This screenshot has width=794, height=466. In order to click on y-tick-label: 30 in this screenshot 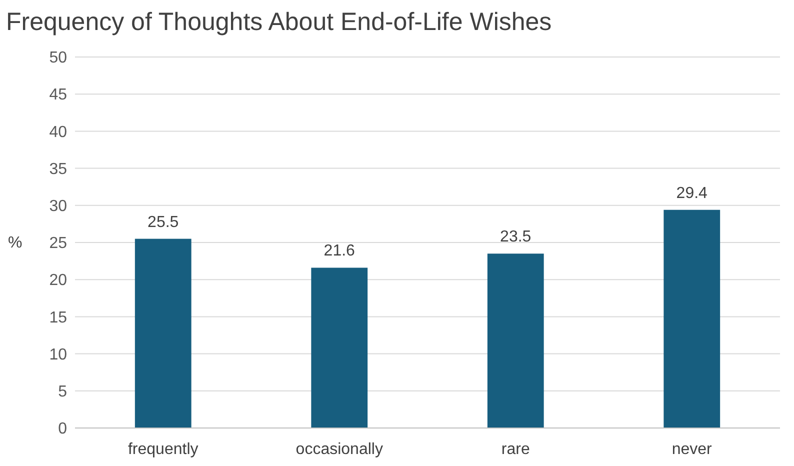, I will do `click(58, 206)`.